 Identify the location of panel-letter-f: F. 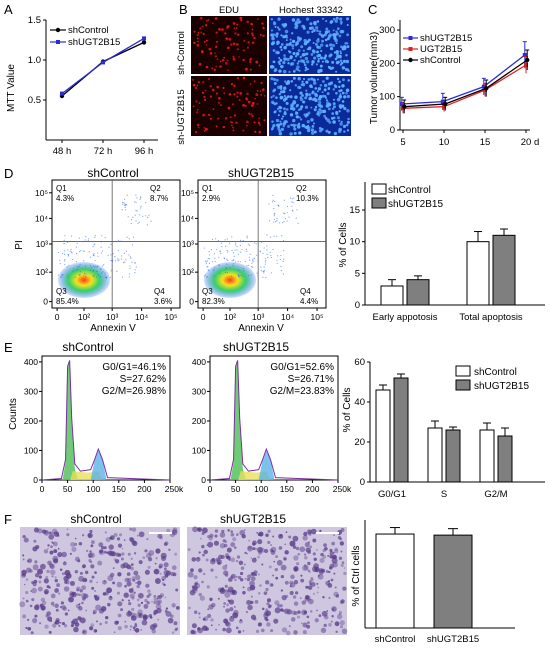
(8, 519).